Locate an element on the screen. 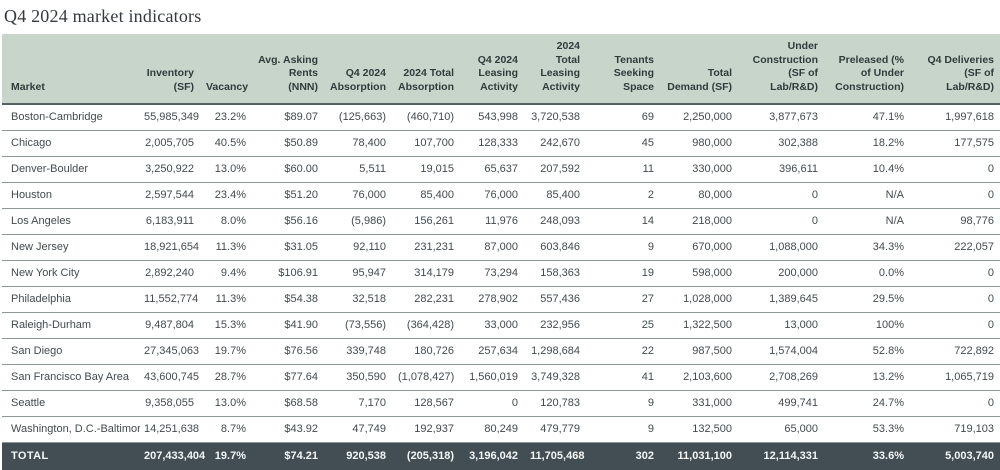 This screenshot has height=470, width=1000. value-cell: 330,000 is located at coordinates (701, 169).